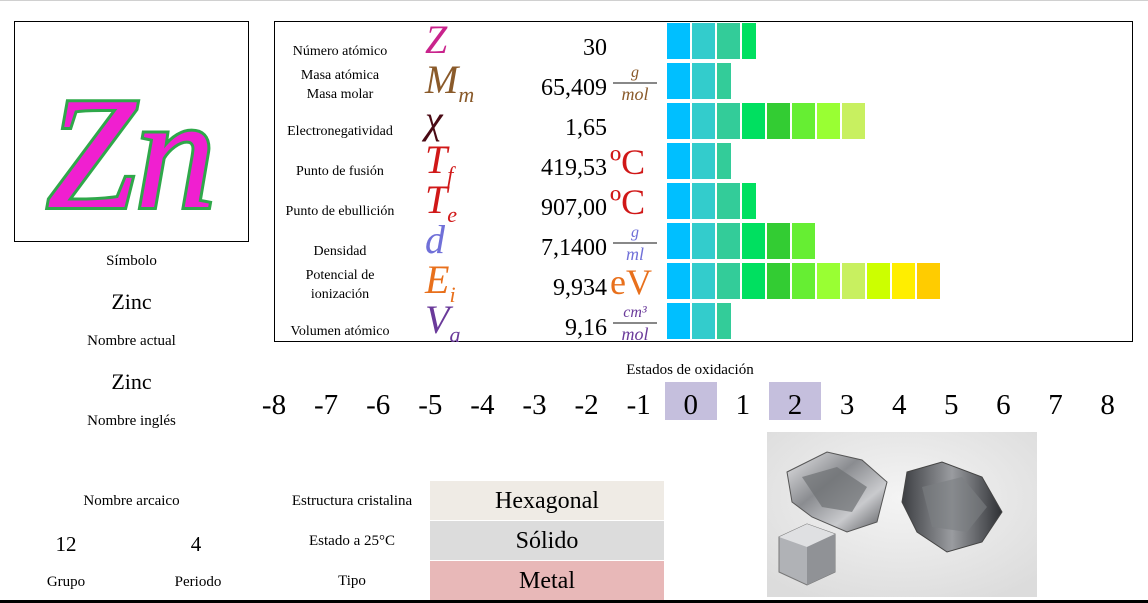  Describe the element at coordinates (595, 48) in the screenshot. I see `property-value: 30` at that location.